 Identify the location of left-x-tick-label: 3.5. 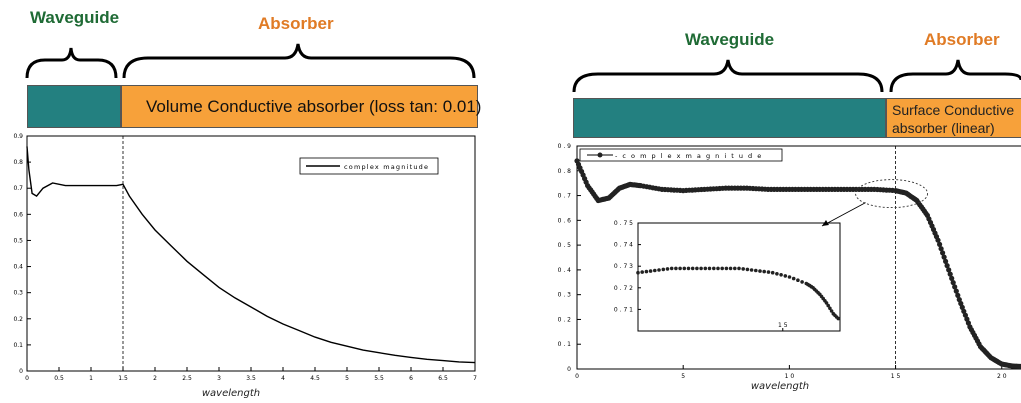
(251, 378).